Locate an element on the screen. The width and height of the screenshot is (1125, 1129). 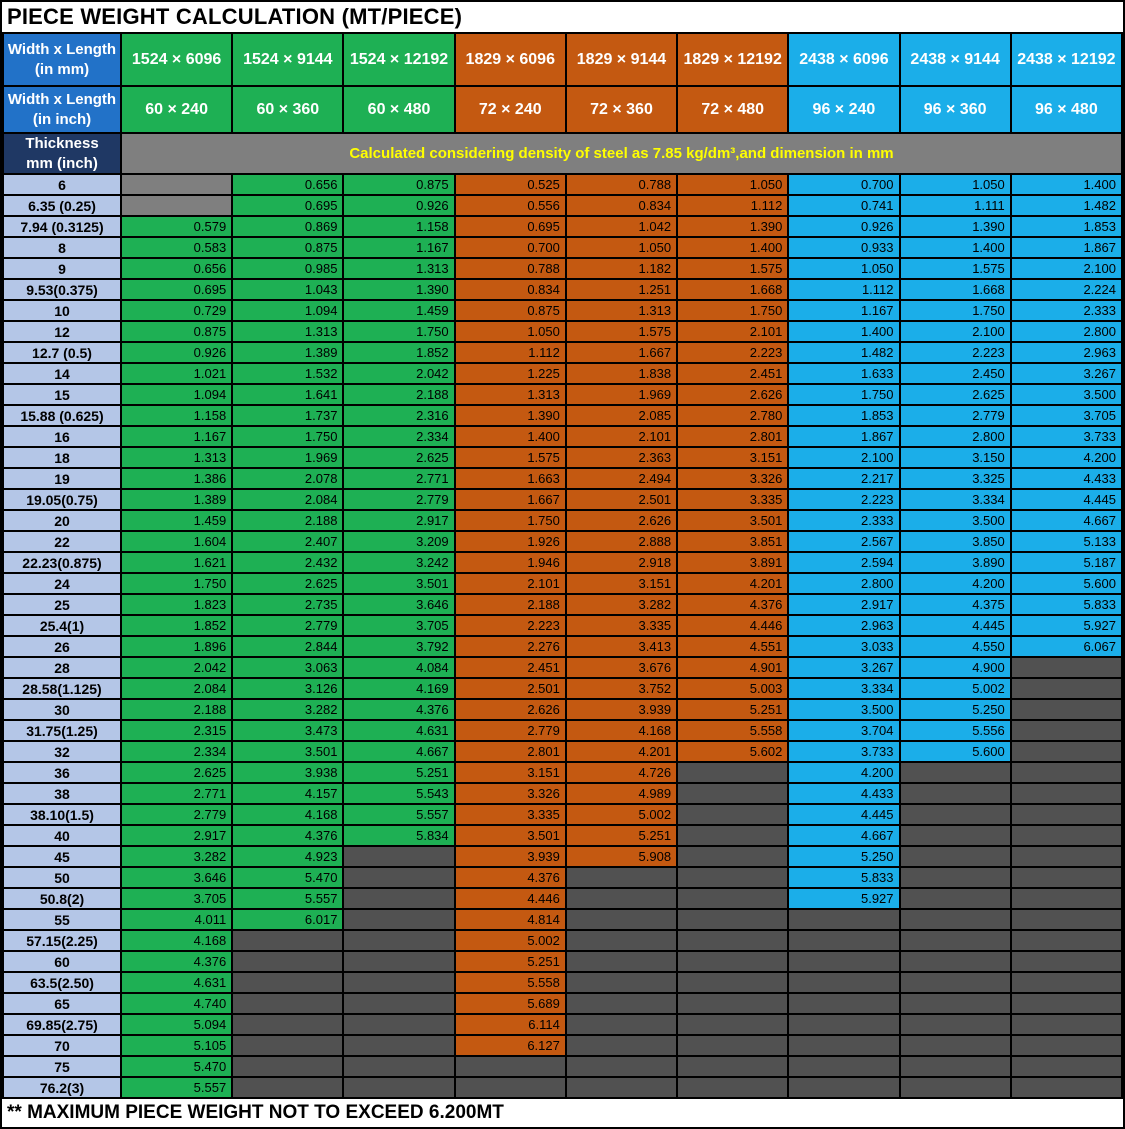
weight-cell: 2.217 is located at coordinates (844, 478).